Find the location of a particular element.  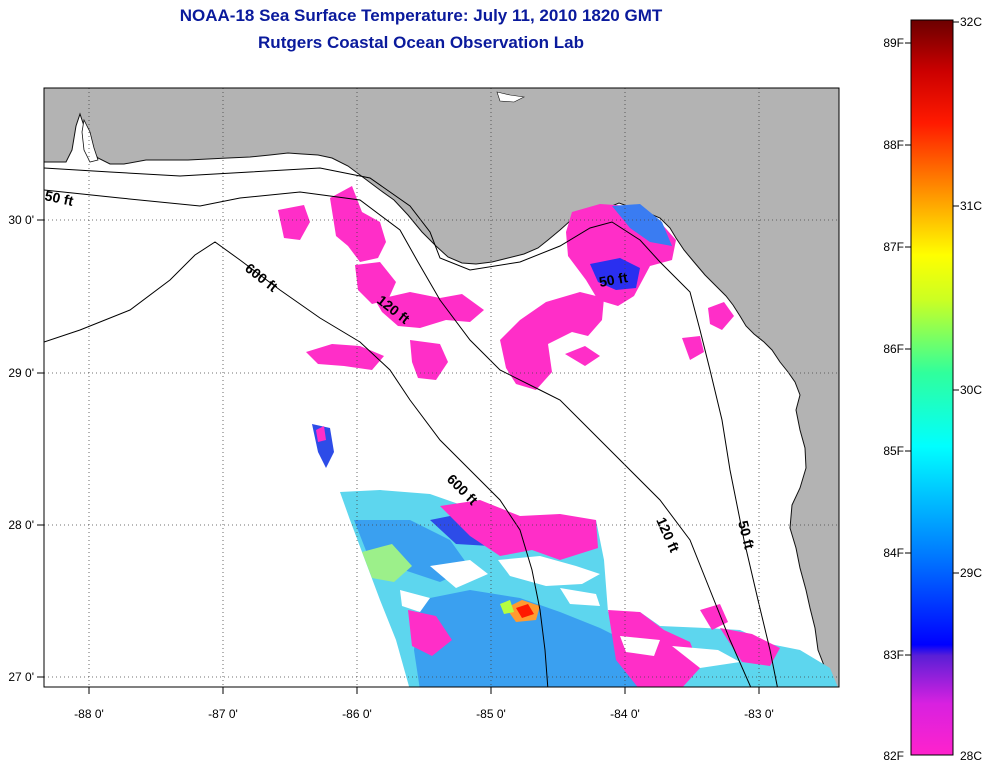

colorbar-gradient is located at coordinates (932, 387).